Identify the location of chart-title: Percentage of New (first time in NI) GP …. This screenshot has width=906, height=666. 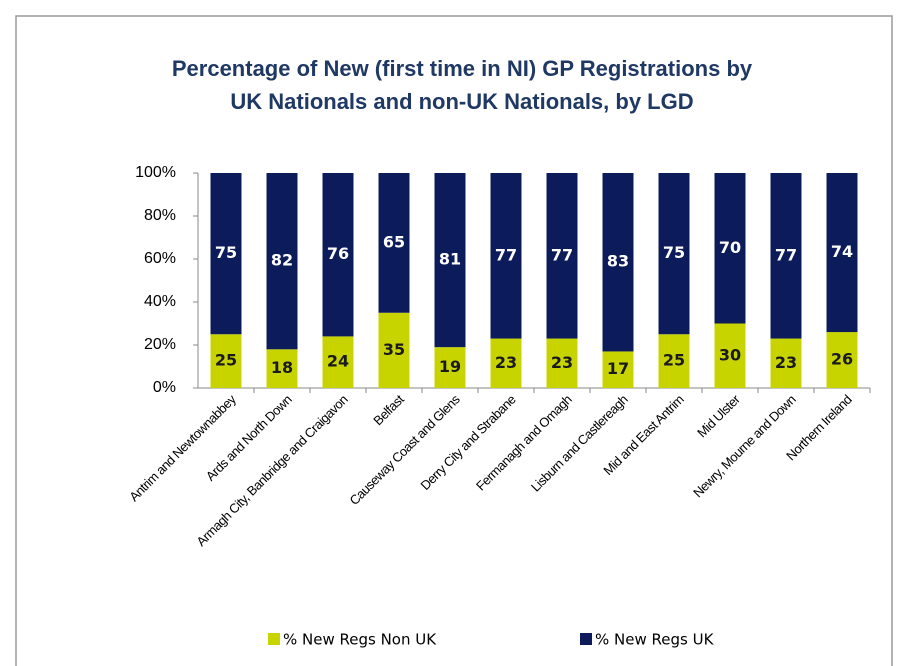
(462, 68).